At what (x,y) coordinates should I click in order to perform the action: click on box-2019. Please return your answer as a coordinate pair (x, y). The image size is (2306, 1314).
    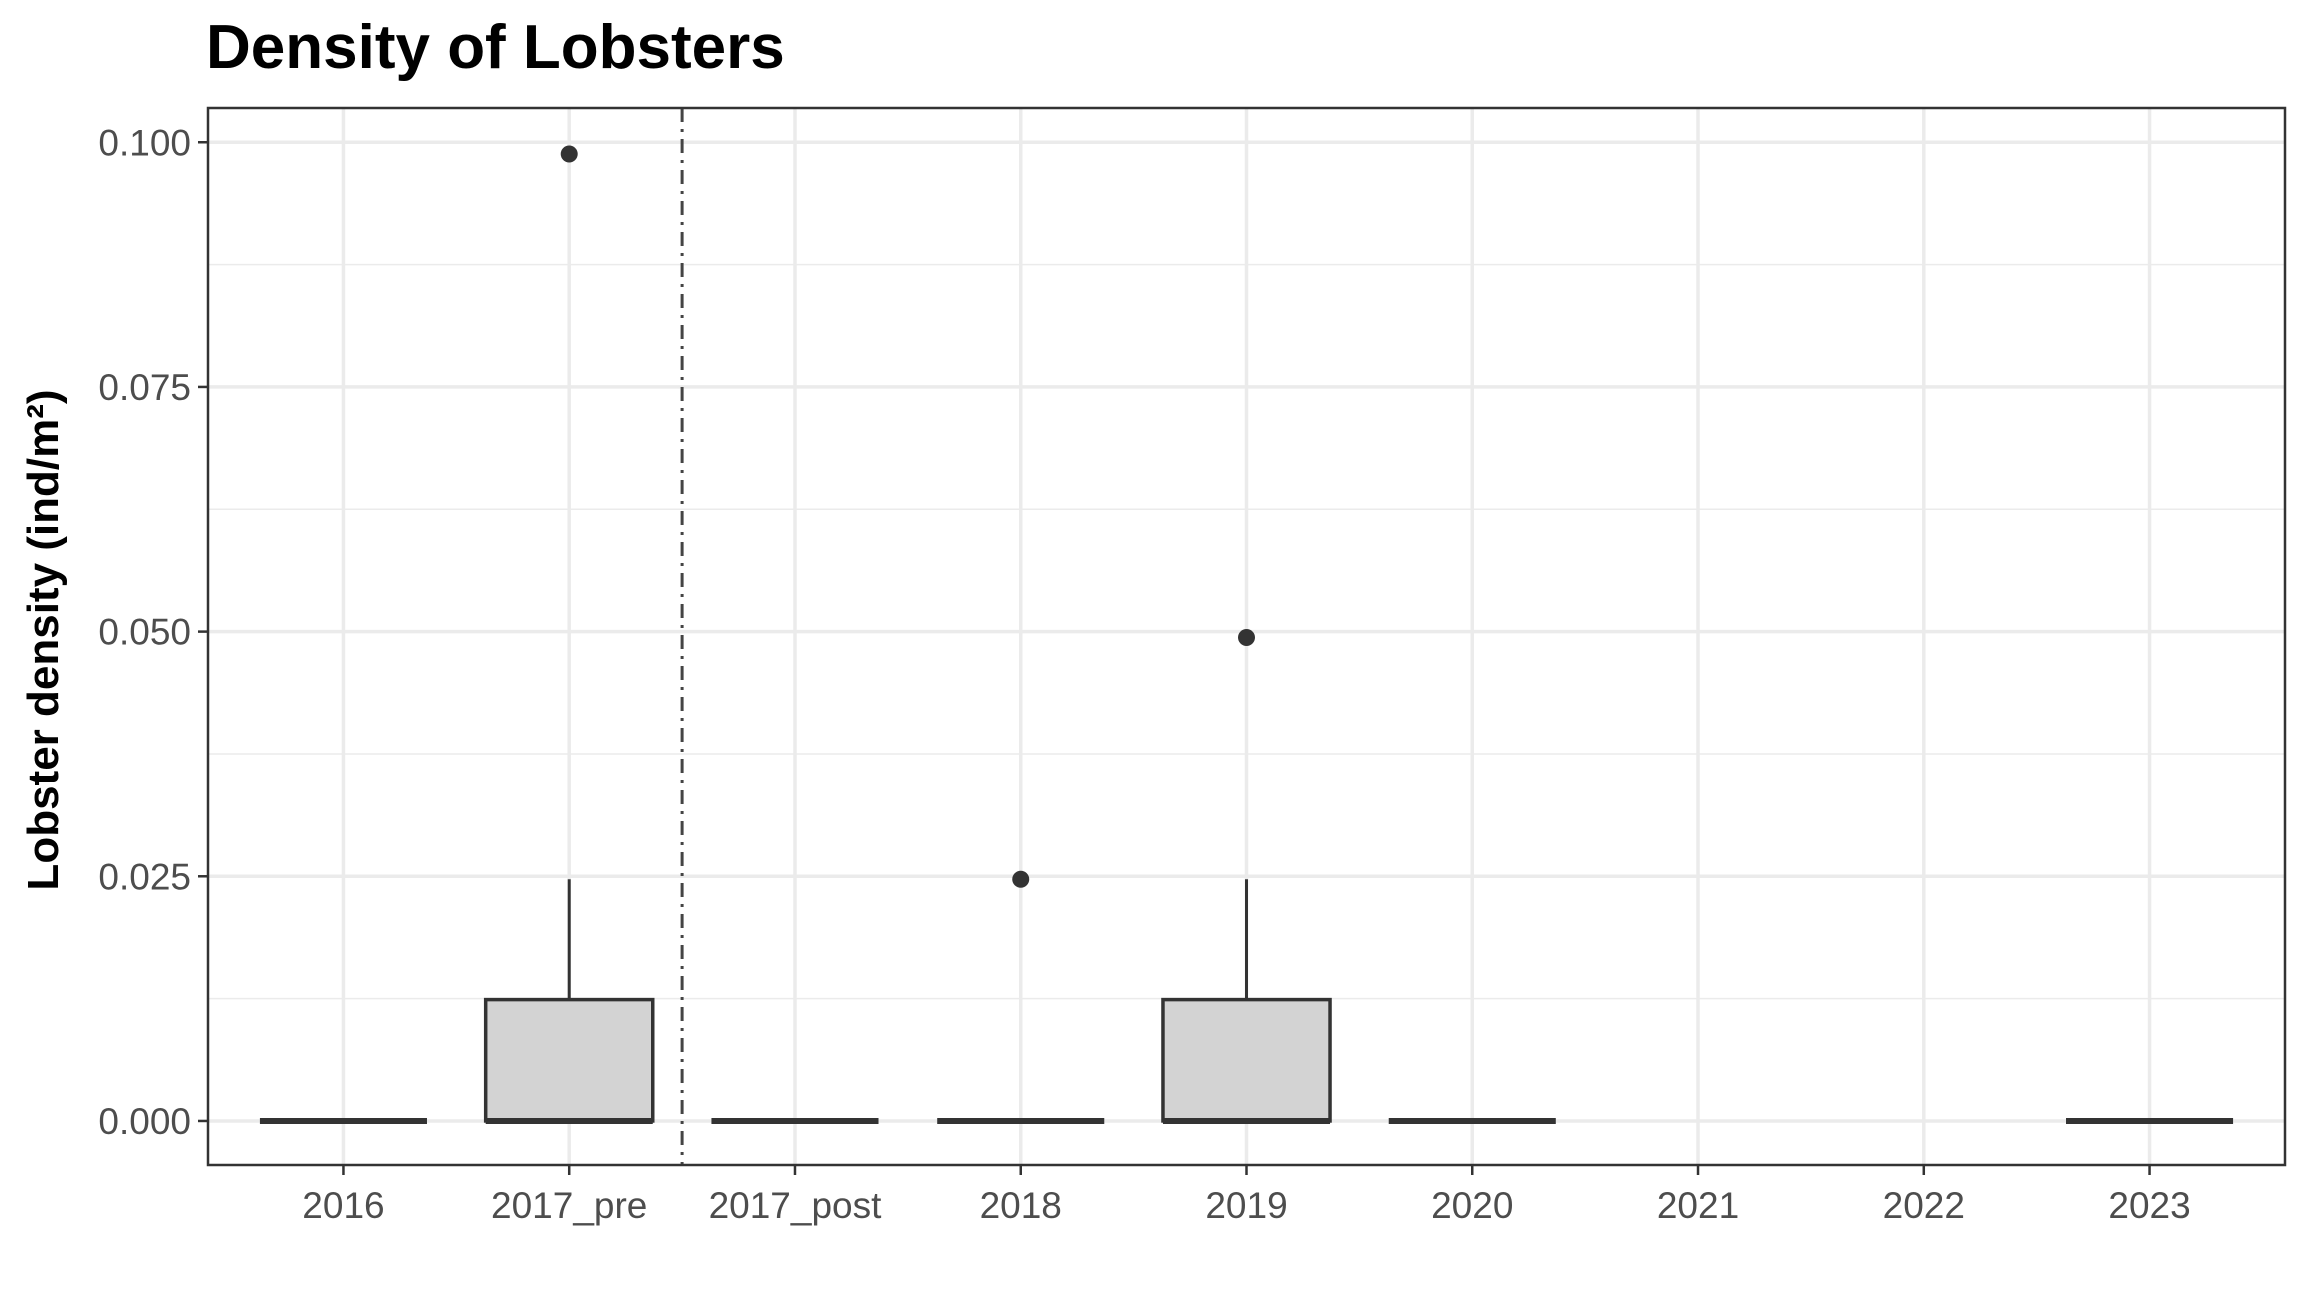
    Looking at the image, I should click on (1246, 876).